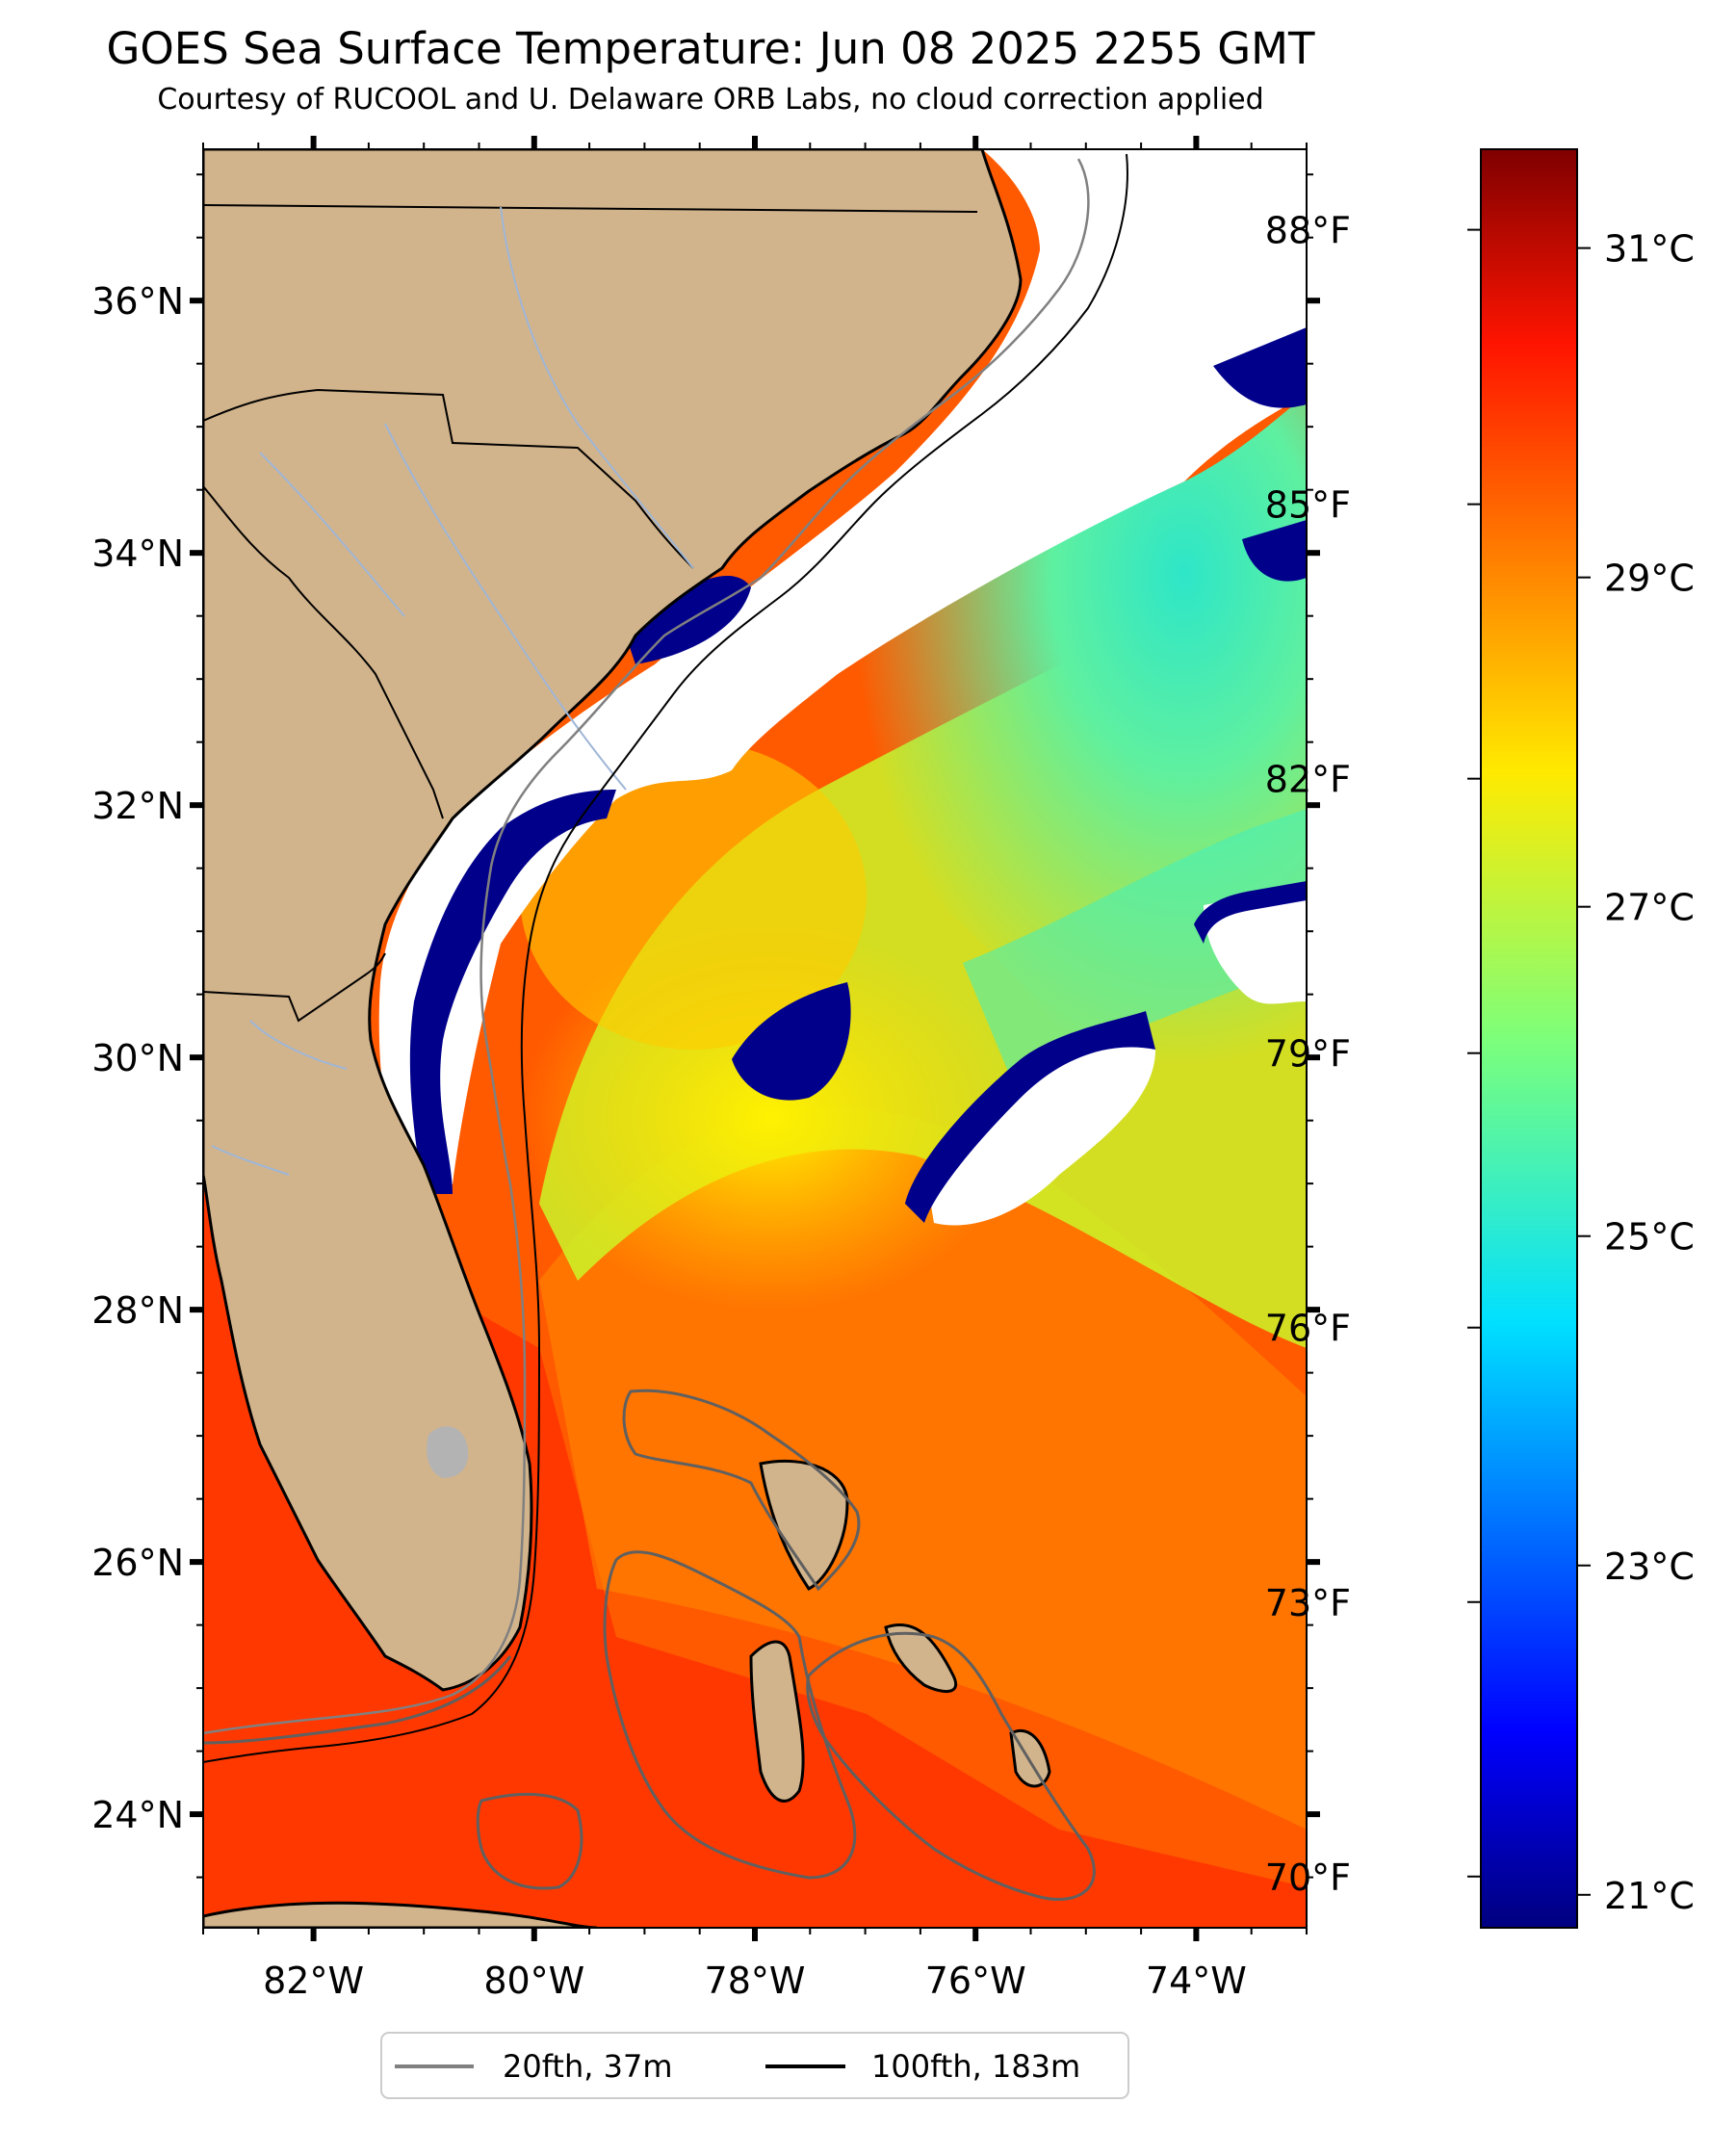 This screenshot has width=1736, height=2129. What do you see at coordinates (137, 1058) in the screenshot?
I see `lat-tick-label: 30°N` at bounding box center [137, 1058].